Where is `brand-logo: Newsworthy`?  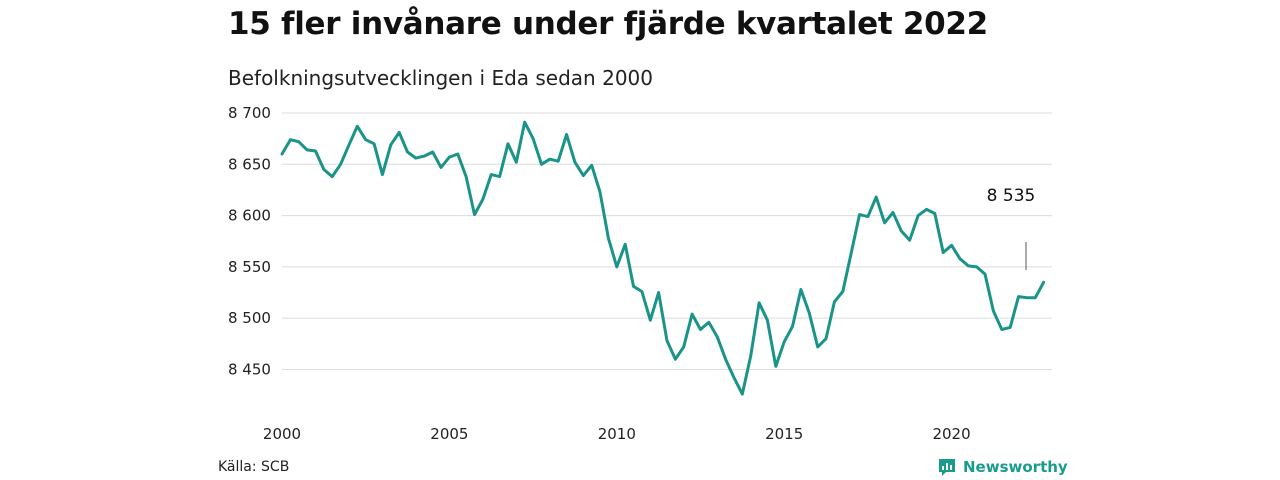 brand-logo: Newsworthy is located at coordinates (1002, 467).